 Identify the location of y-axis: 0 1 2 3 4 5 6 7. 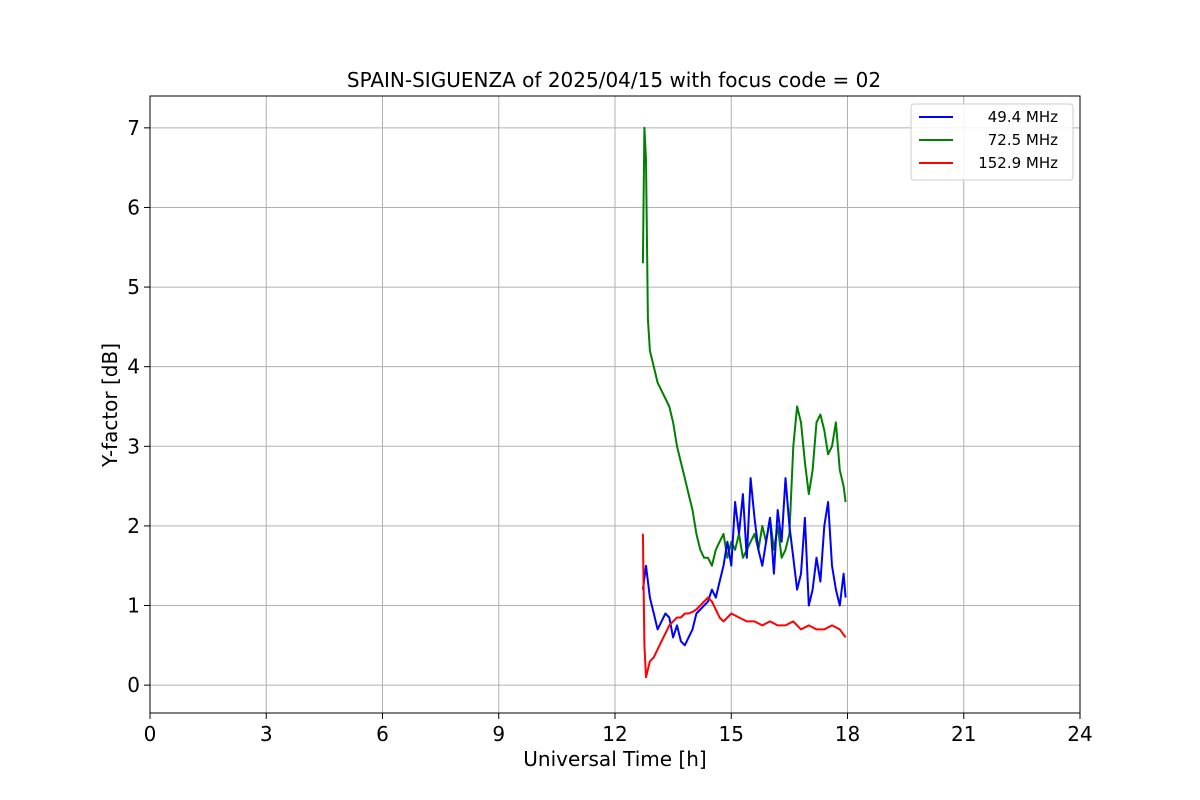
(138, 406).